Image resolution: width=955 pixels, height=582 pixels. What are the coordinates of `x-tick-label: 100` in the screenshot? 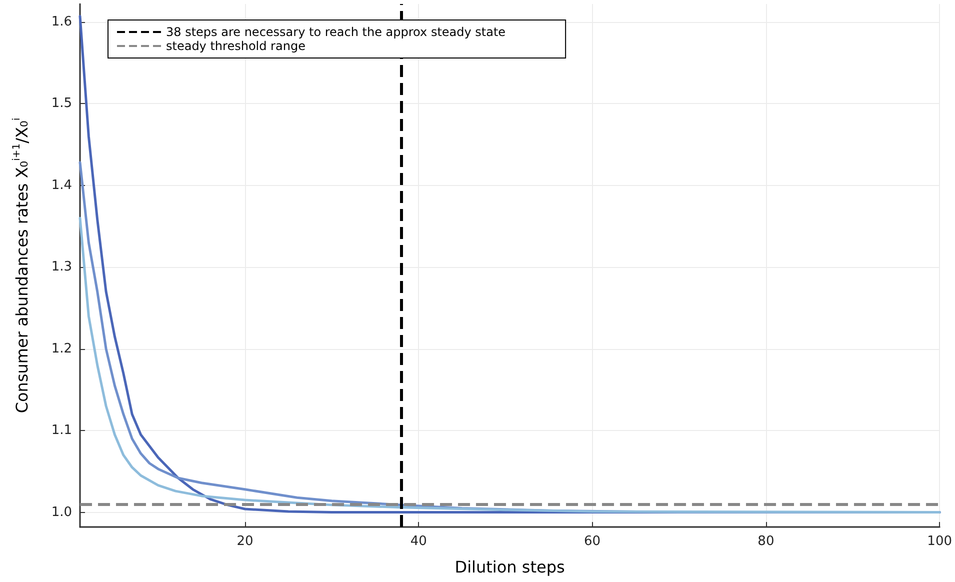 It's located at (939, 541).